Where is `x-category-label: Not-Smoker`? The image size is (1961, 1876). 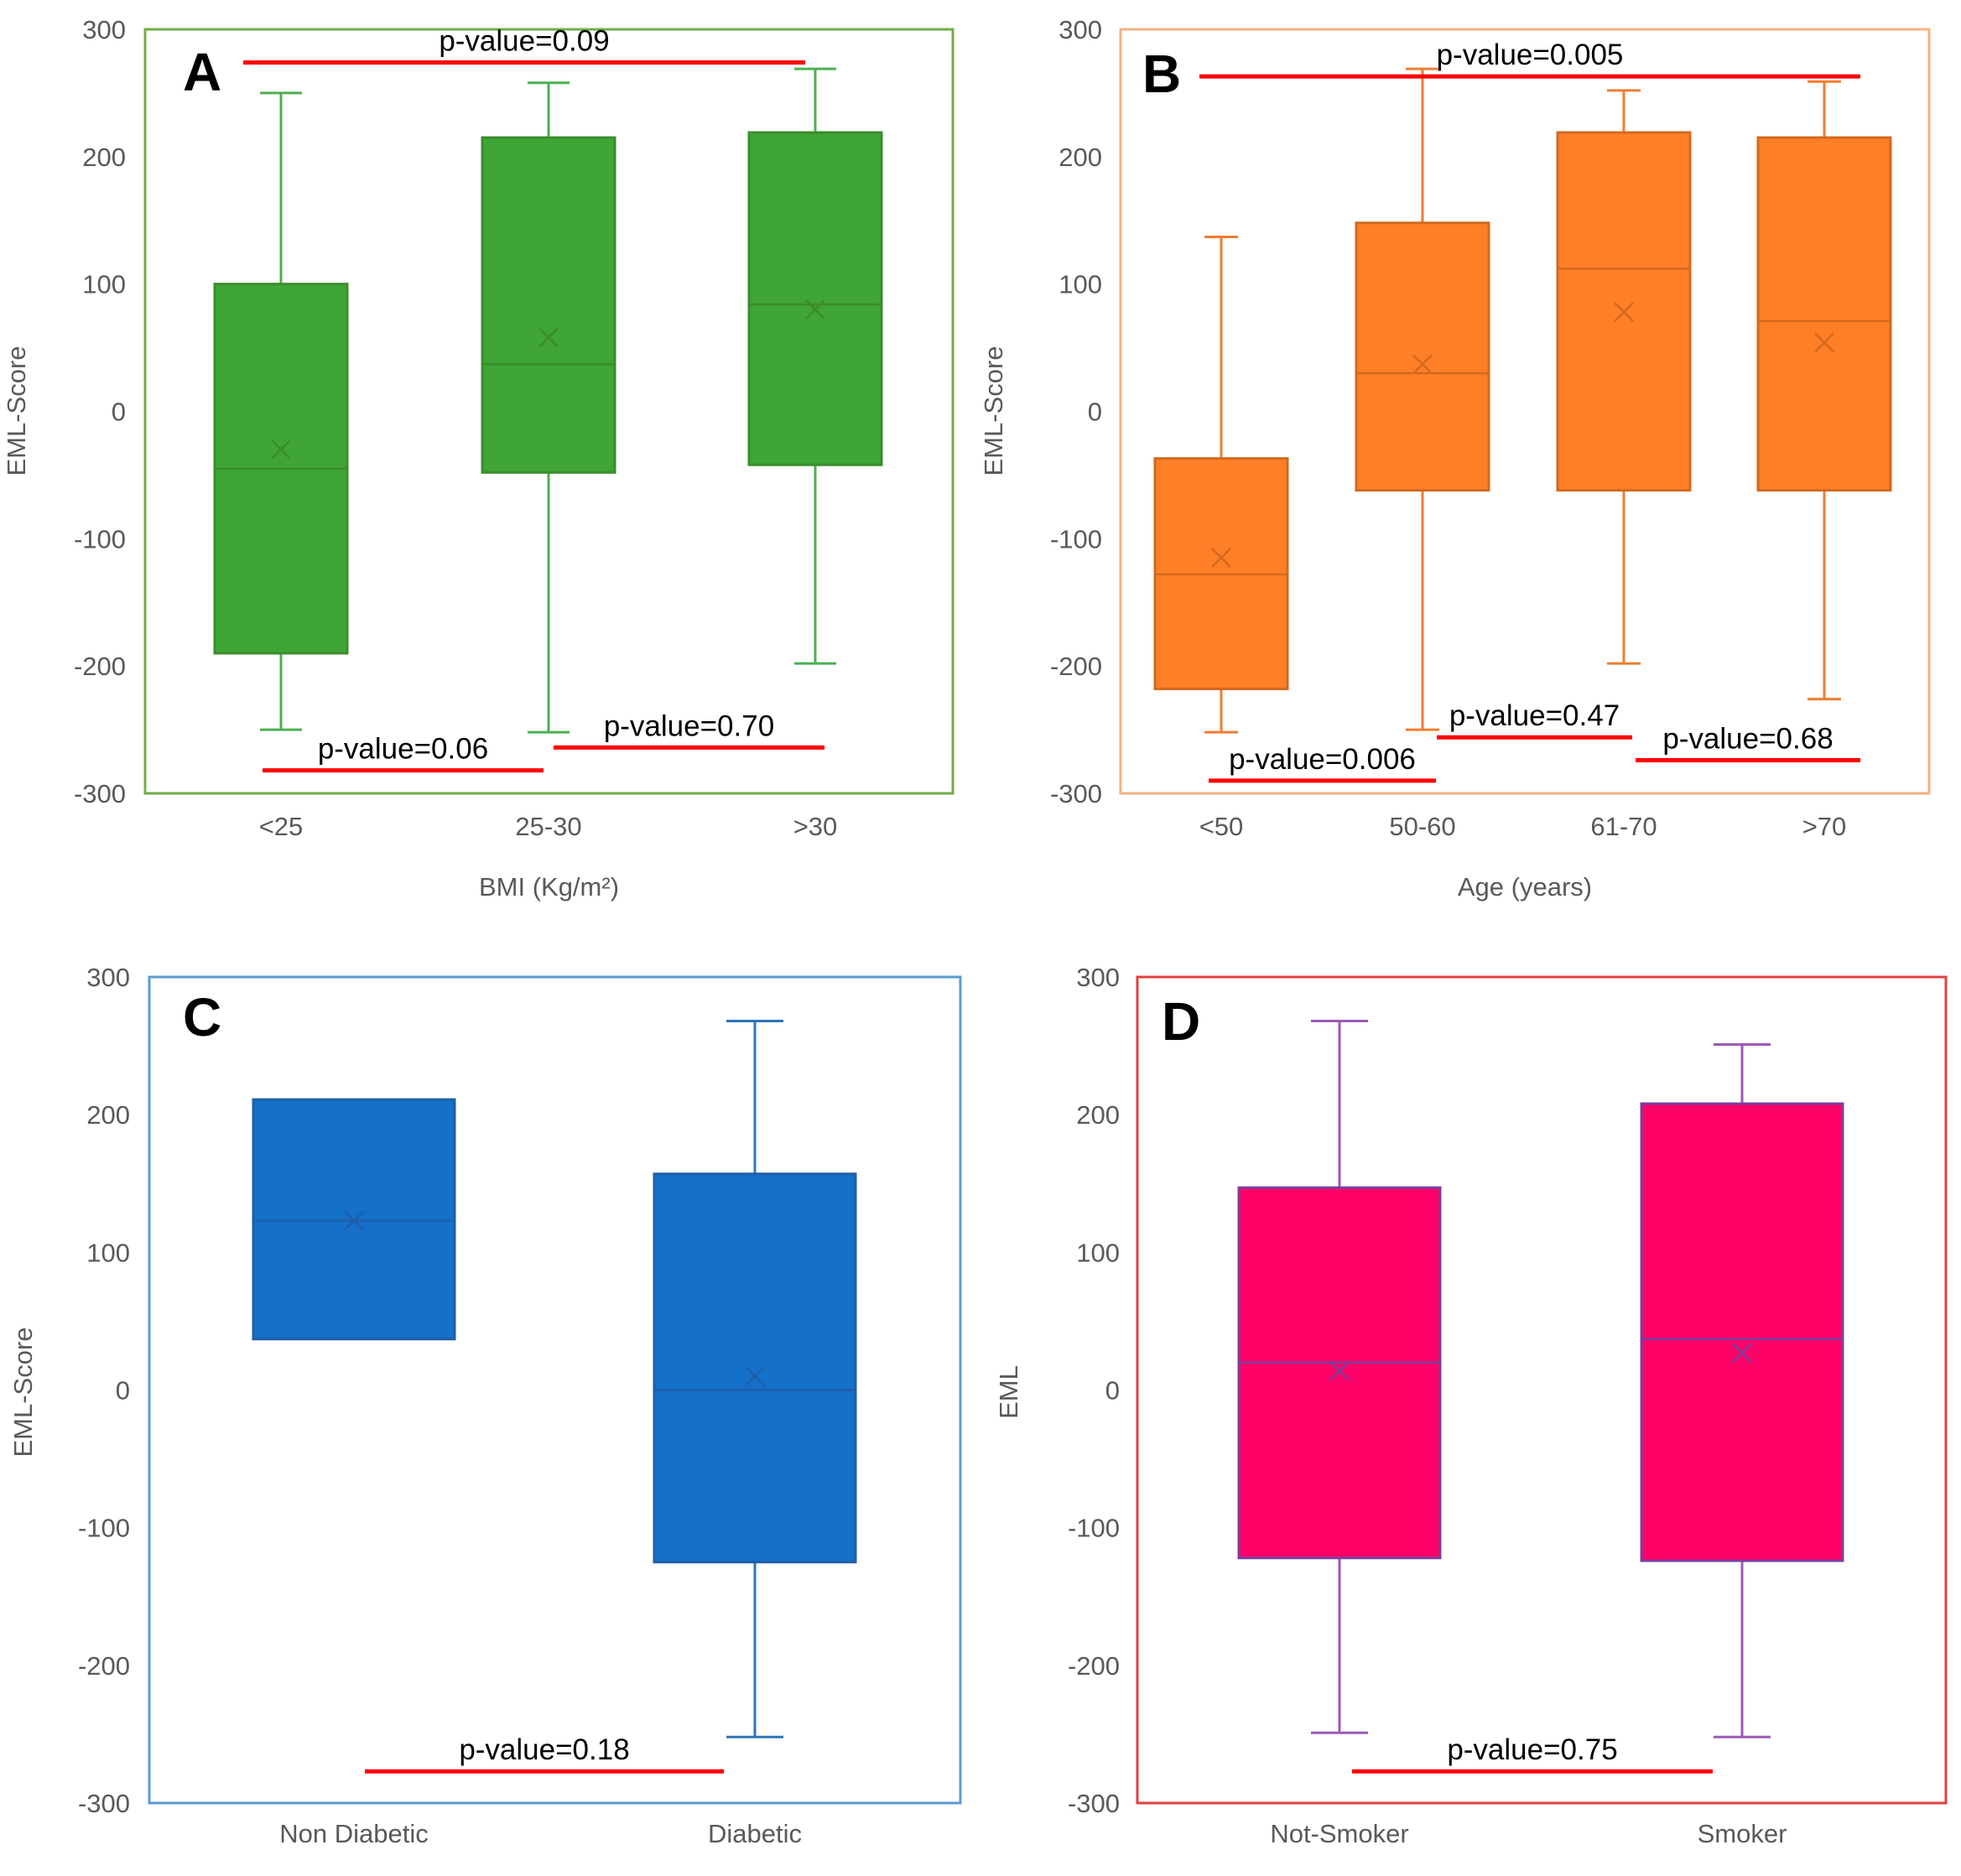
x-category-label: Not-Smoker is located at coordinates (1339, 1833).